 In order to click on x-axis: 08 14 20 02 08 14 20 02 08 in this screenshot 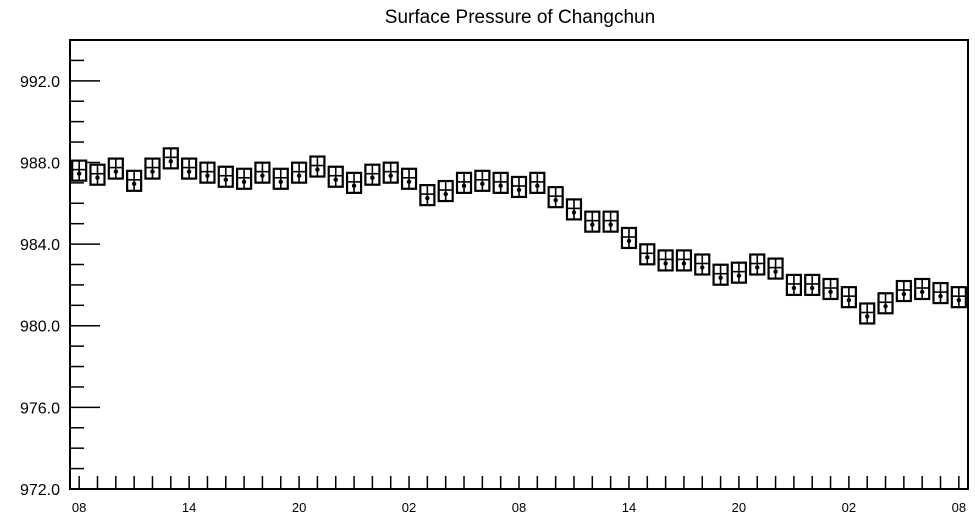, I will do `click(519, 495)`.